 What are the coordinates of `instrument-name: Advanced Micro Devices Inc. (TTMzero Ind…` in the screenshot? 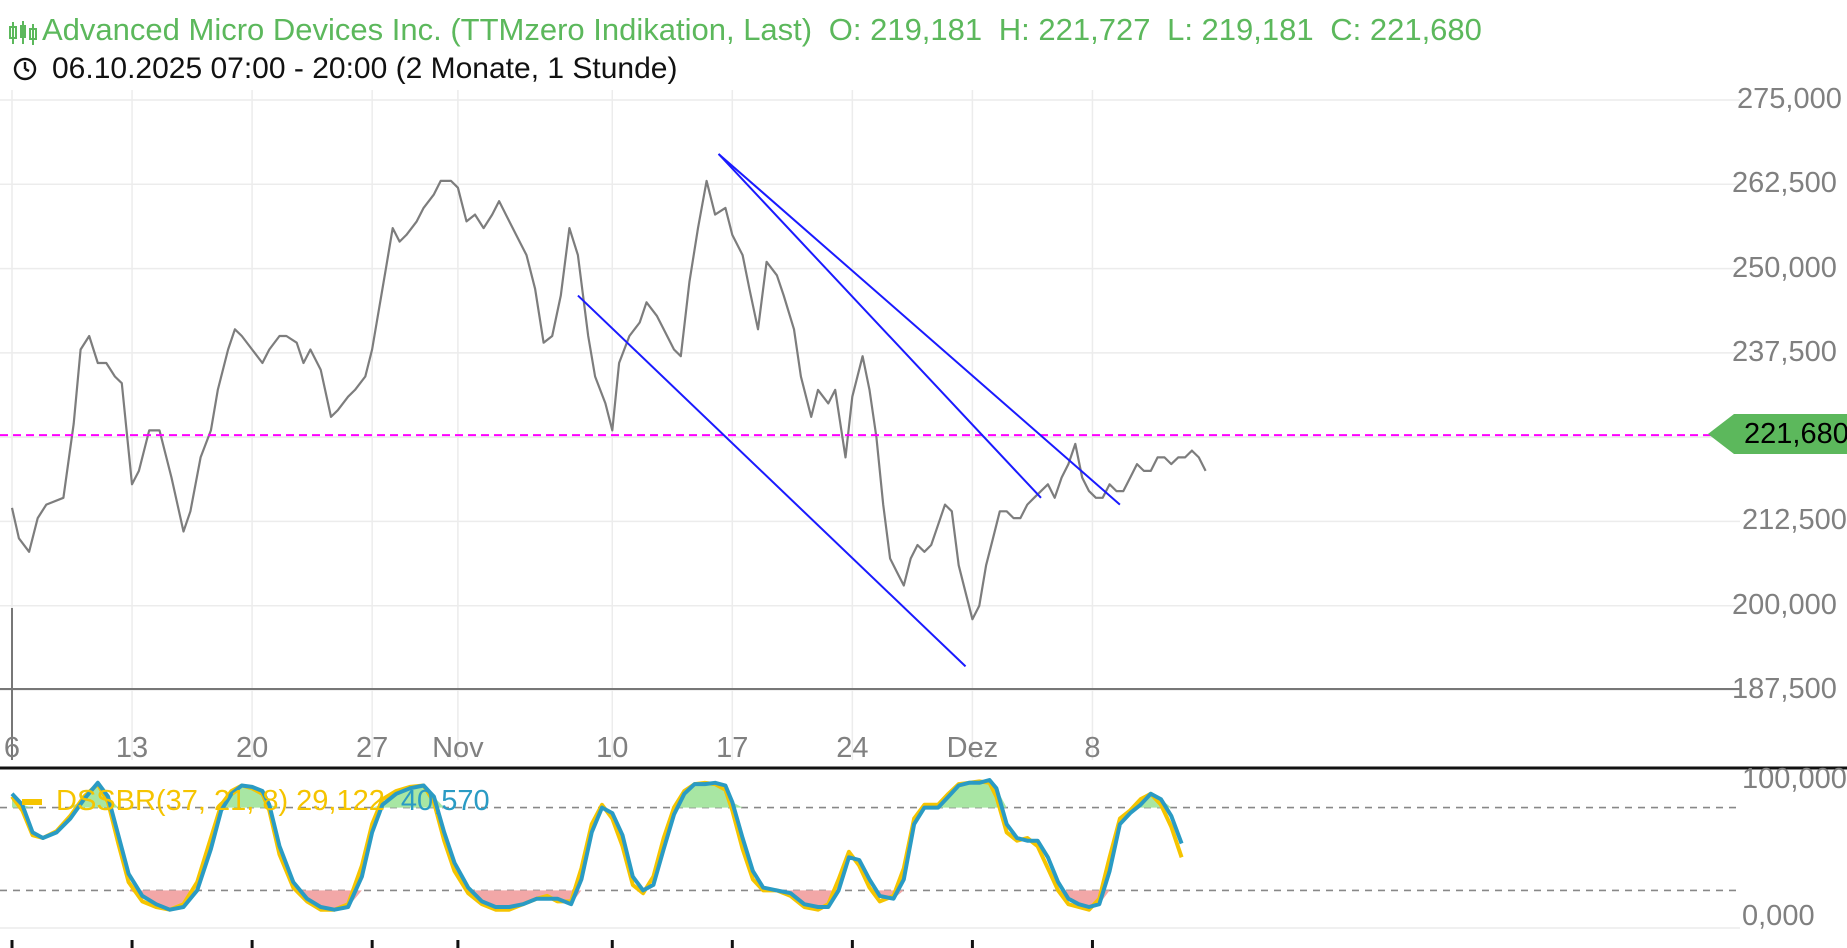 It's located at (427, 29).